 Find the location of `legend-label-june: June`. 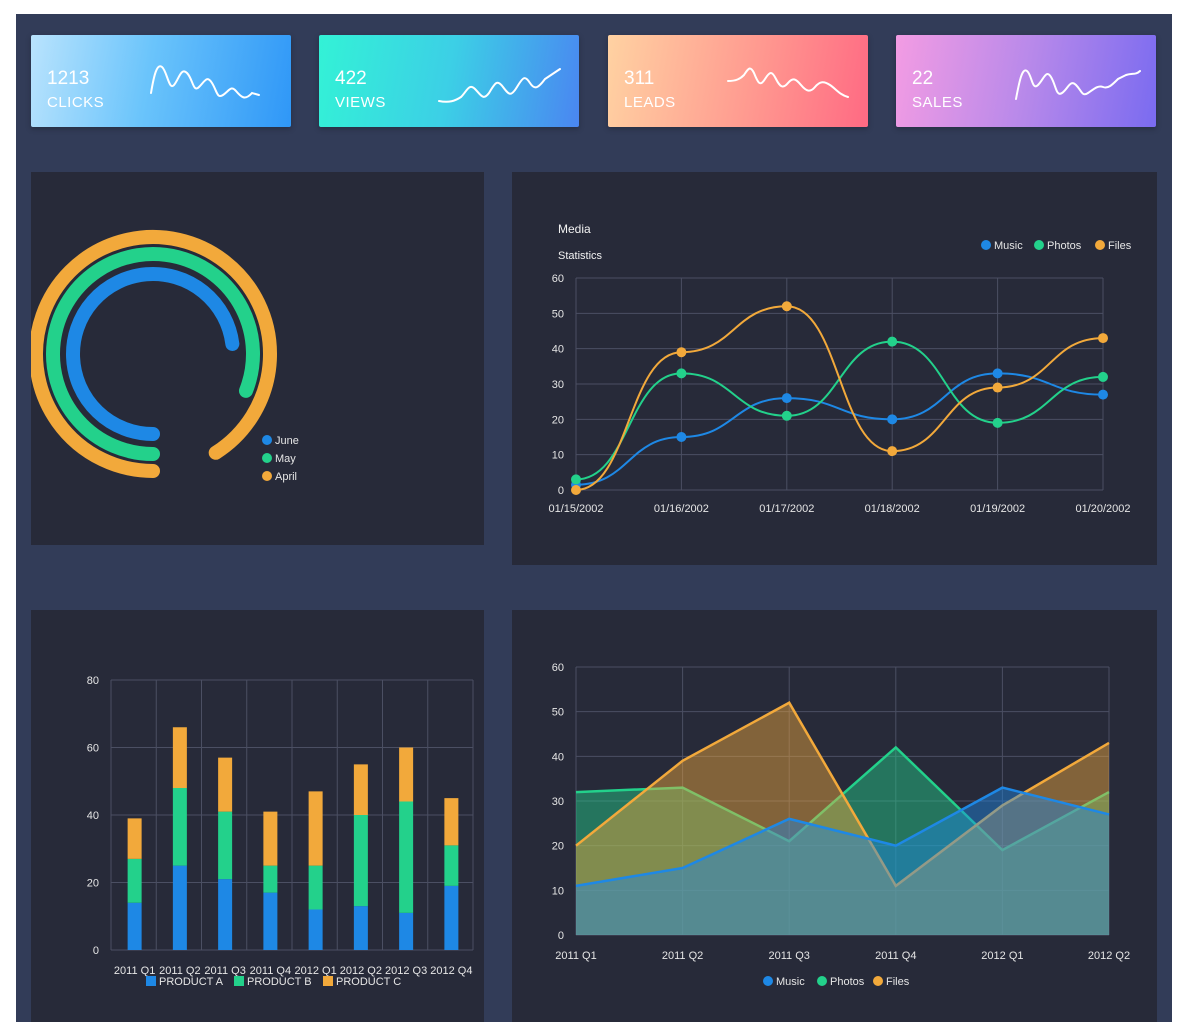

legend-label-june: June is located at coordinates (287, 441).